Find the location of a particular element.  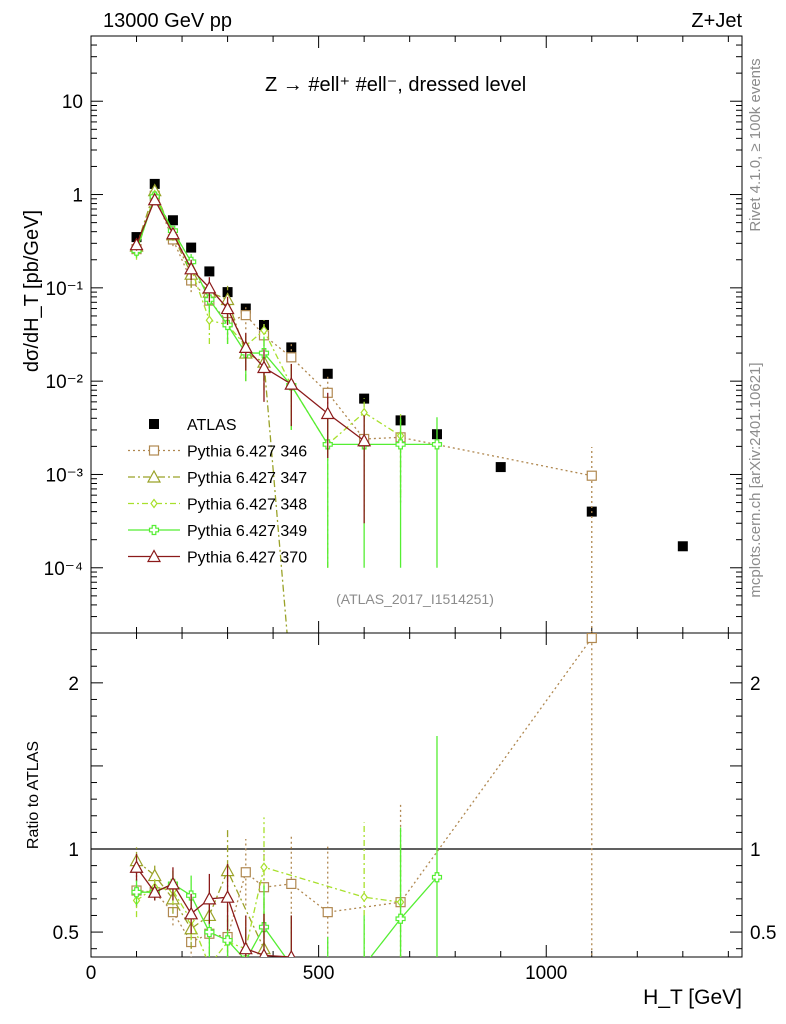

main-y-axis-label: dσ/dH_T [pb/GeV] is located at coordinates (32, 291).